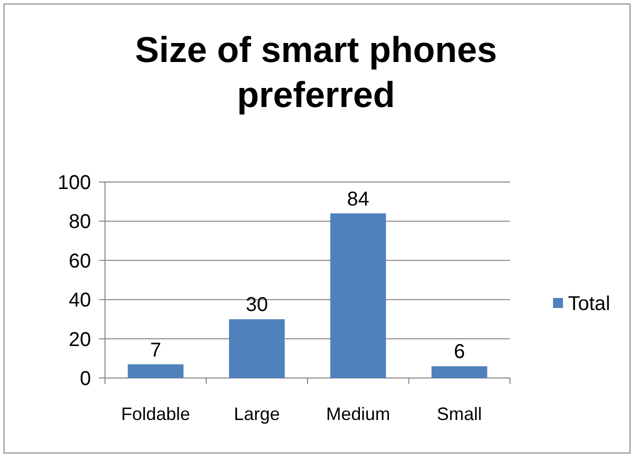 This screenshot has height=460, width=639. I want to click on data-label: 7, so click(156, 350).